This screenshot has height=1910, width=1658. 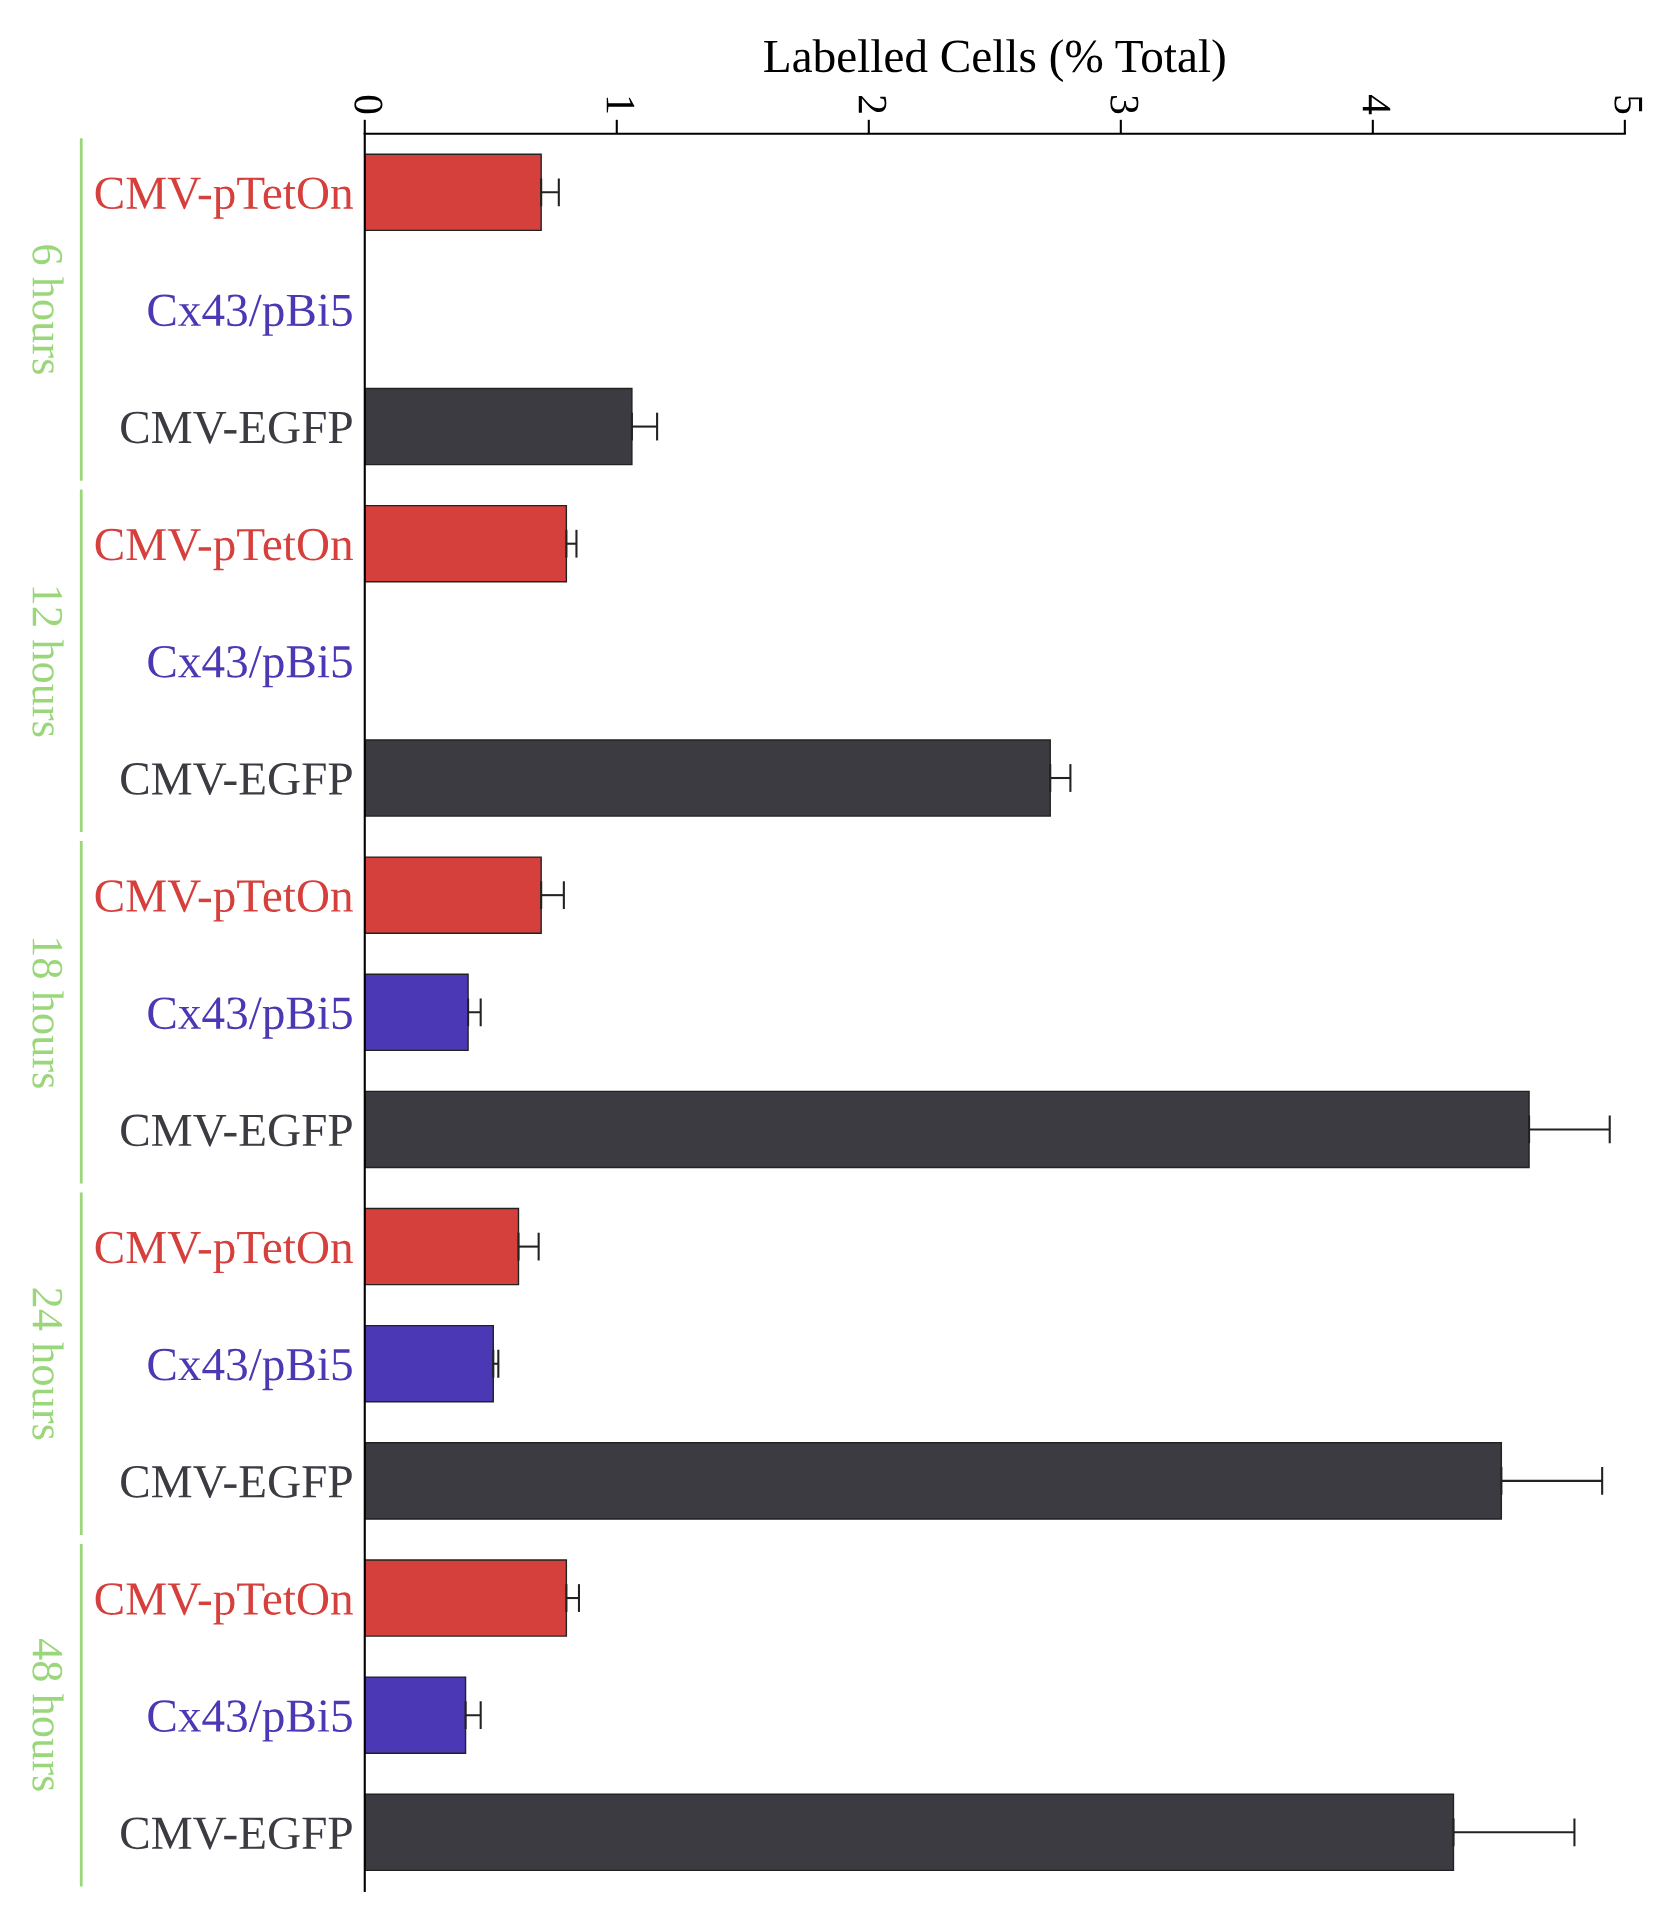 I want to click on text: 12 hours, so click(x=48, y=662).